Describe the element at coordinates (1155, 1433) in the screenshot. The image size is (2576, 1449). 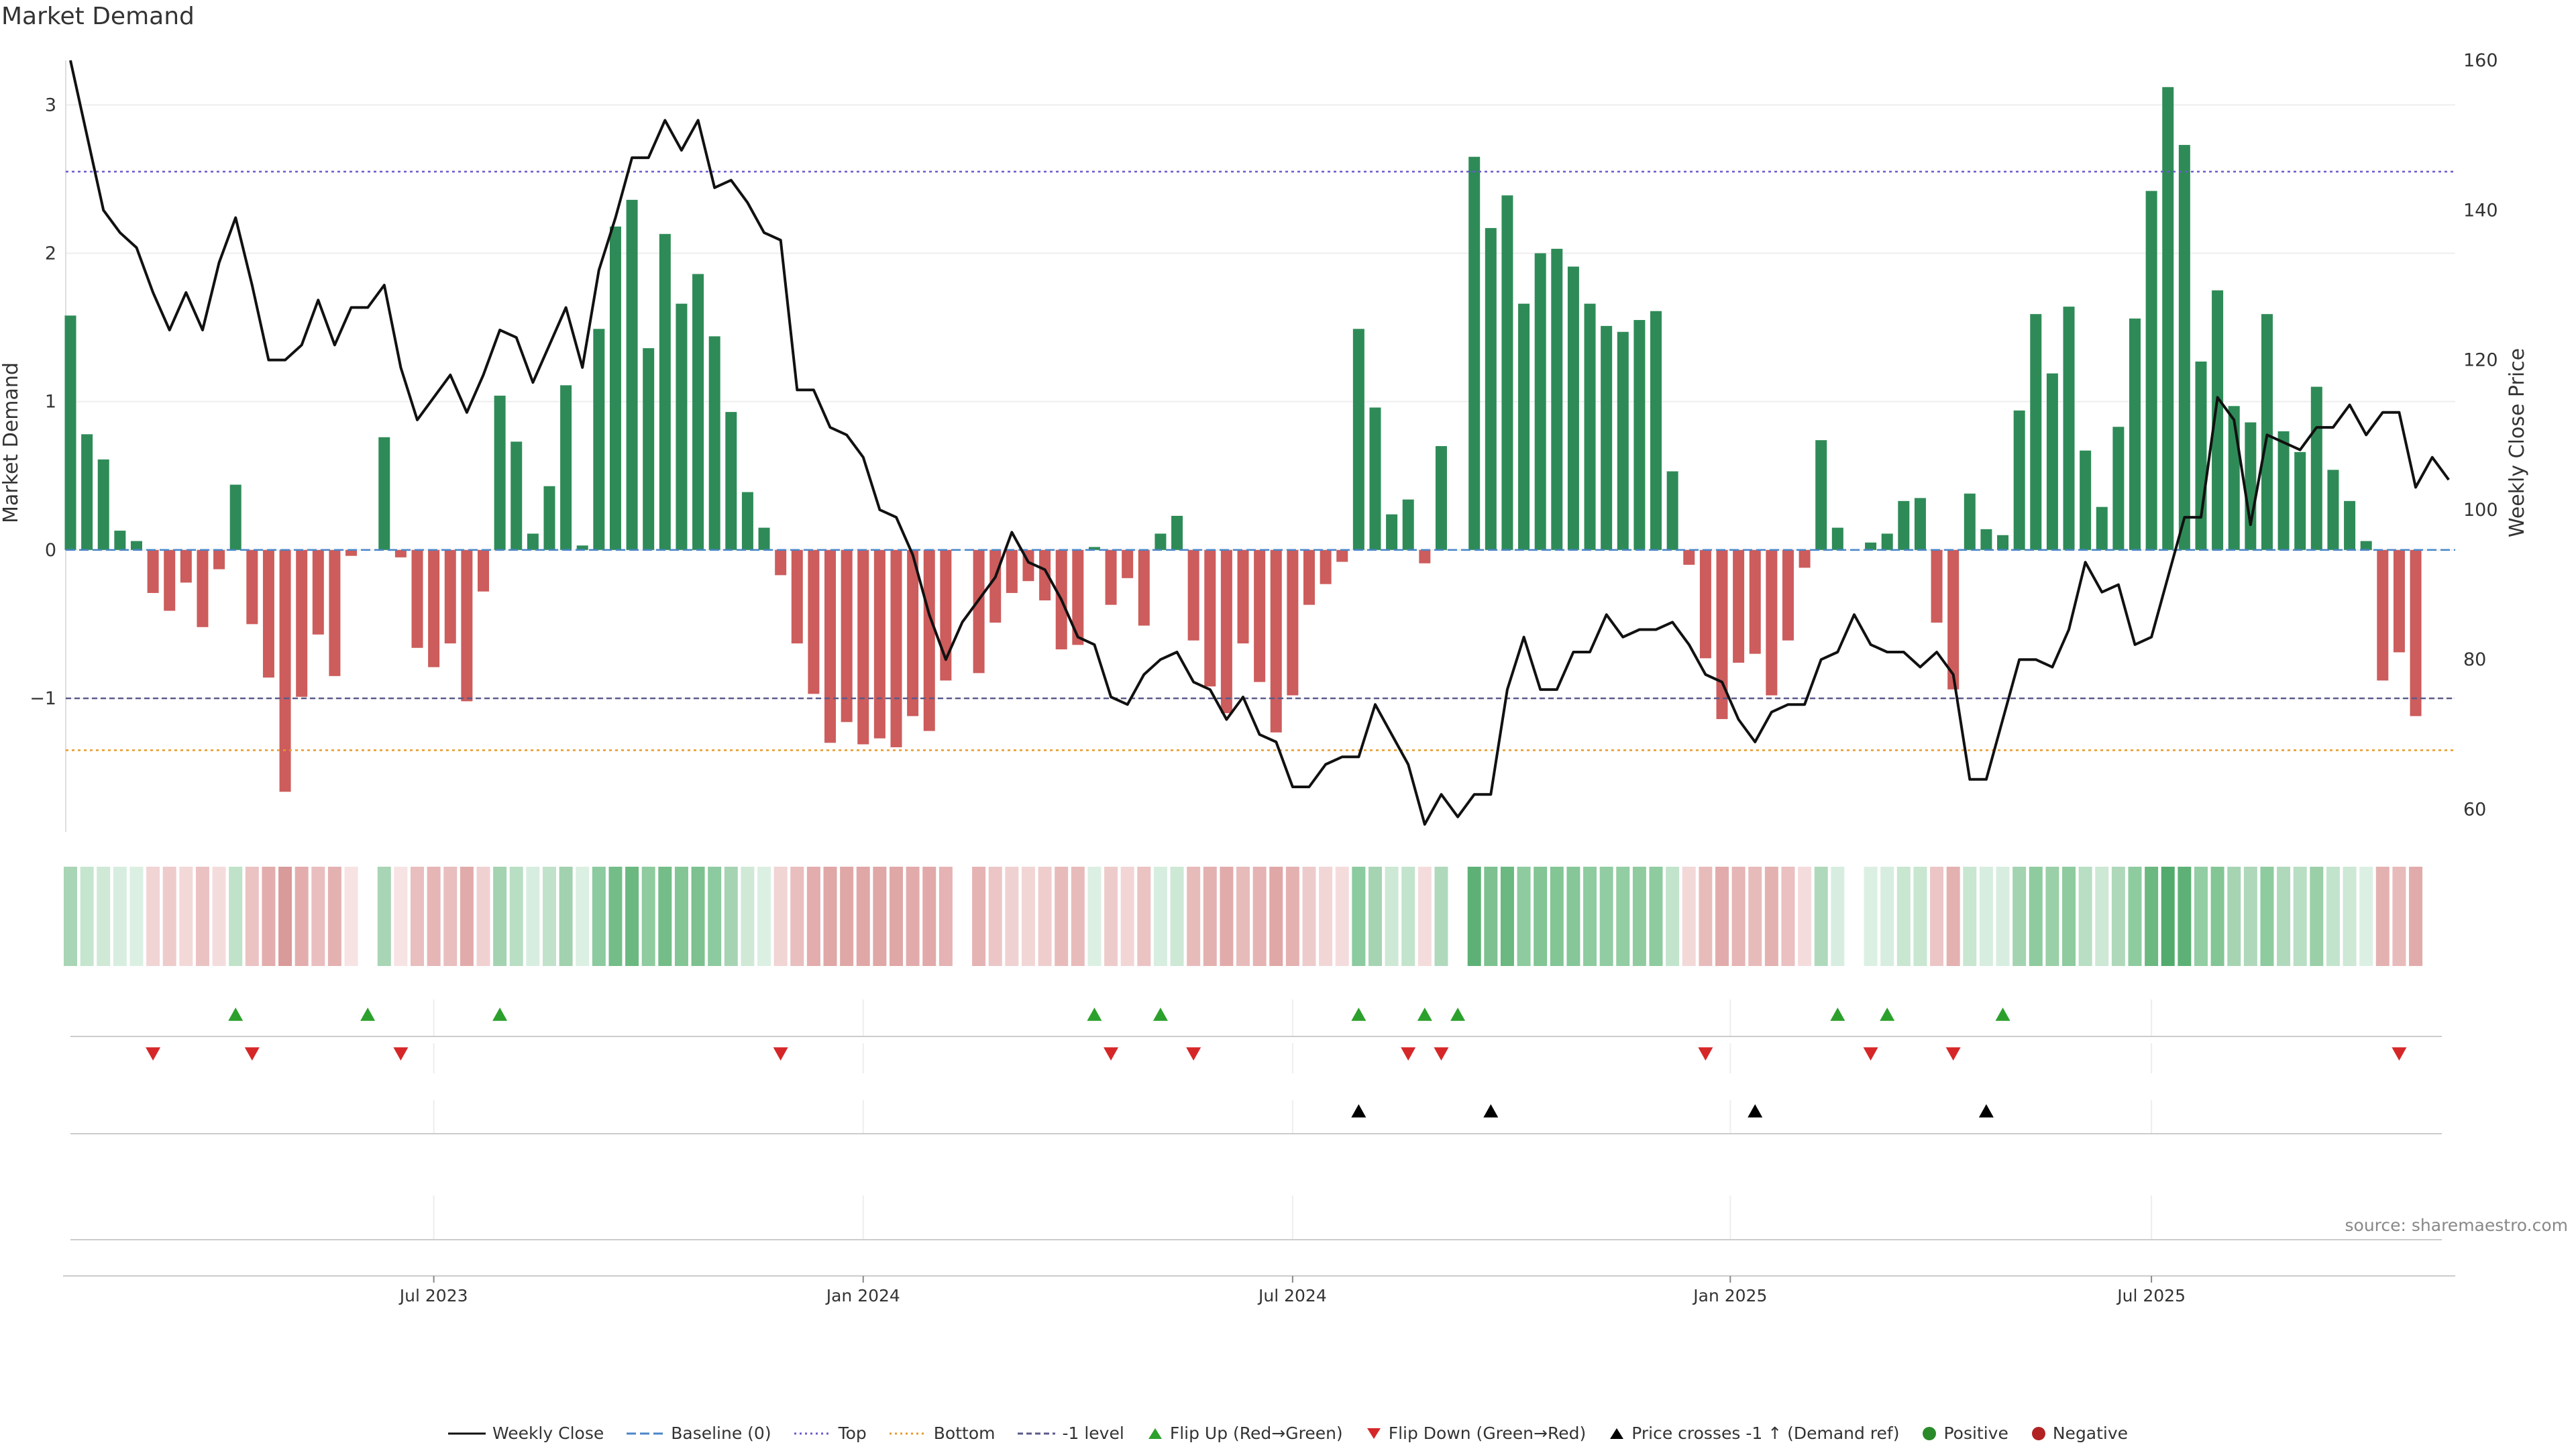
I see `triangle-up-icon` at that location.